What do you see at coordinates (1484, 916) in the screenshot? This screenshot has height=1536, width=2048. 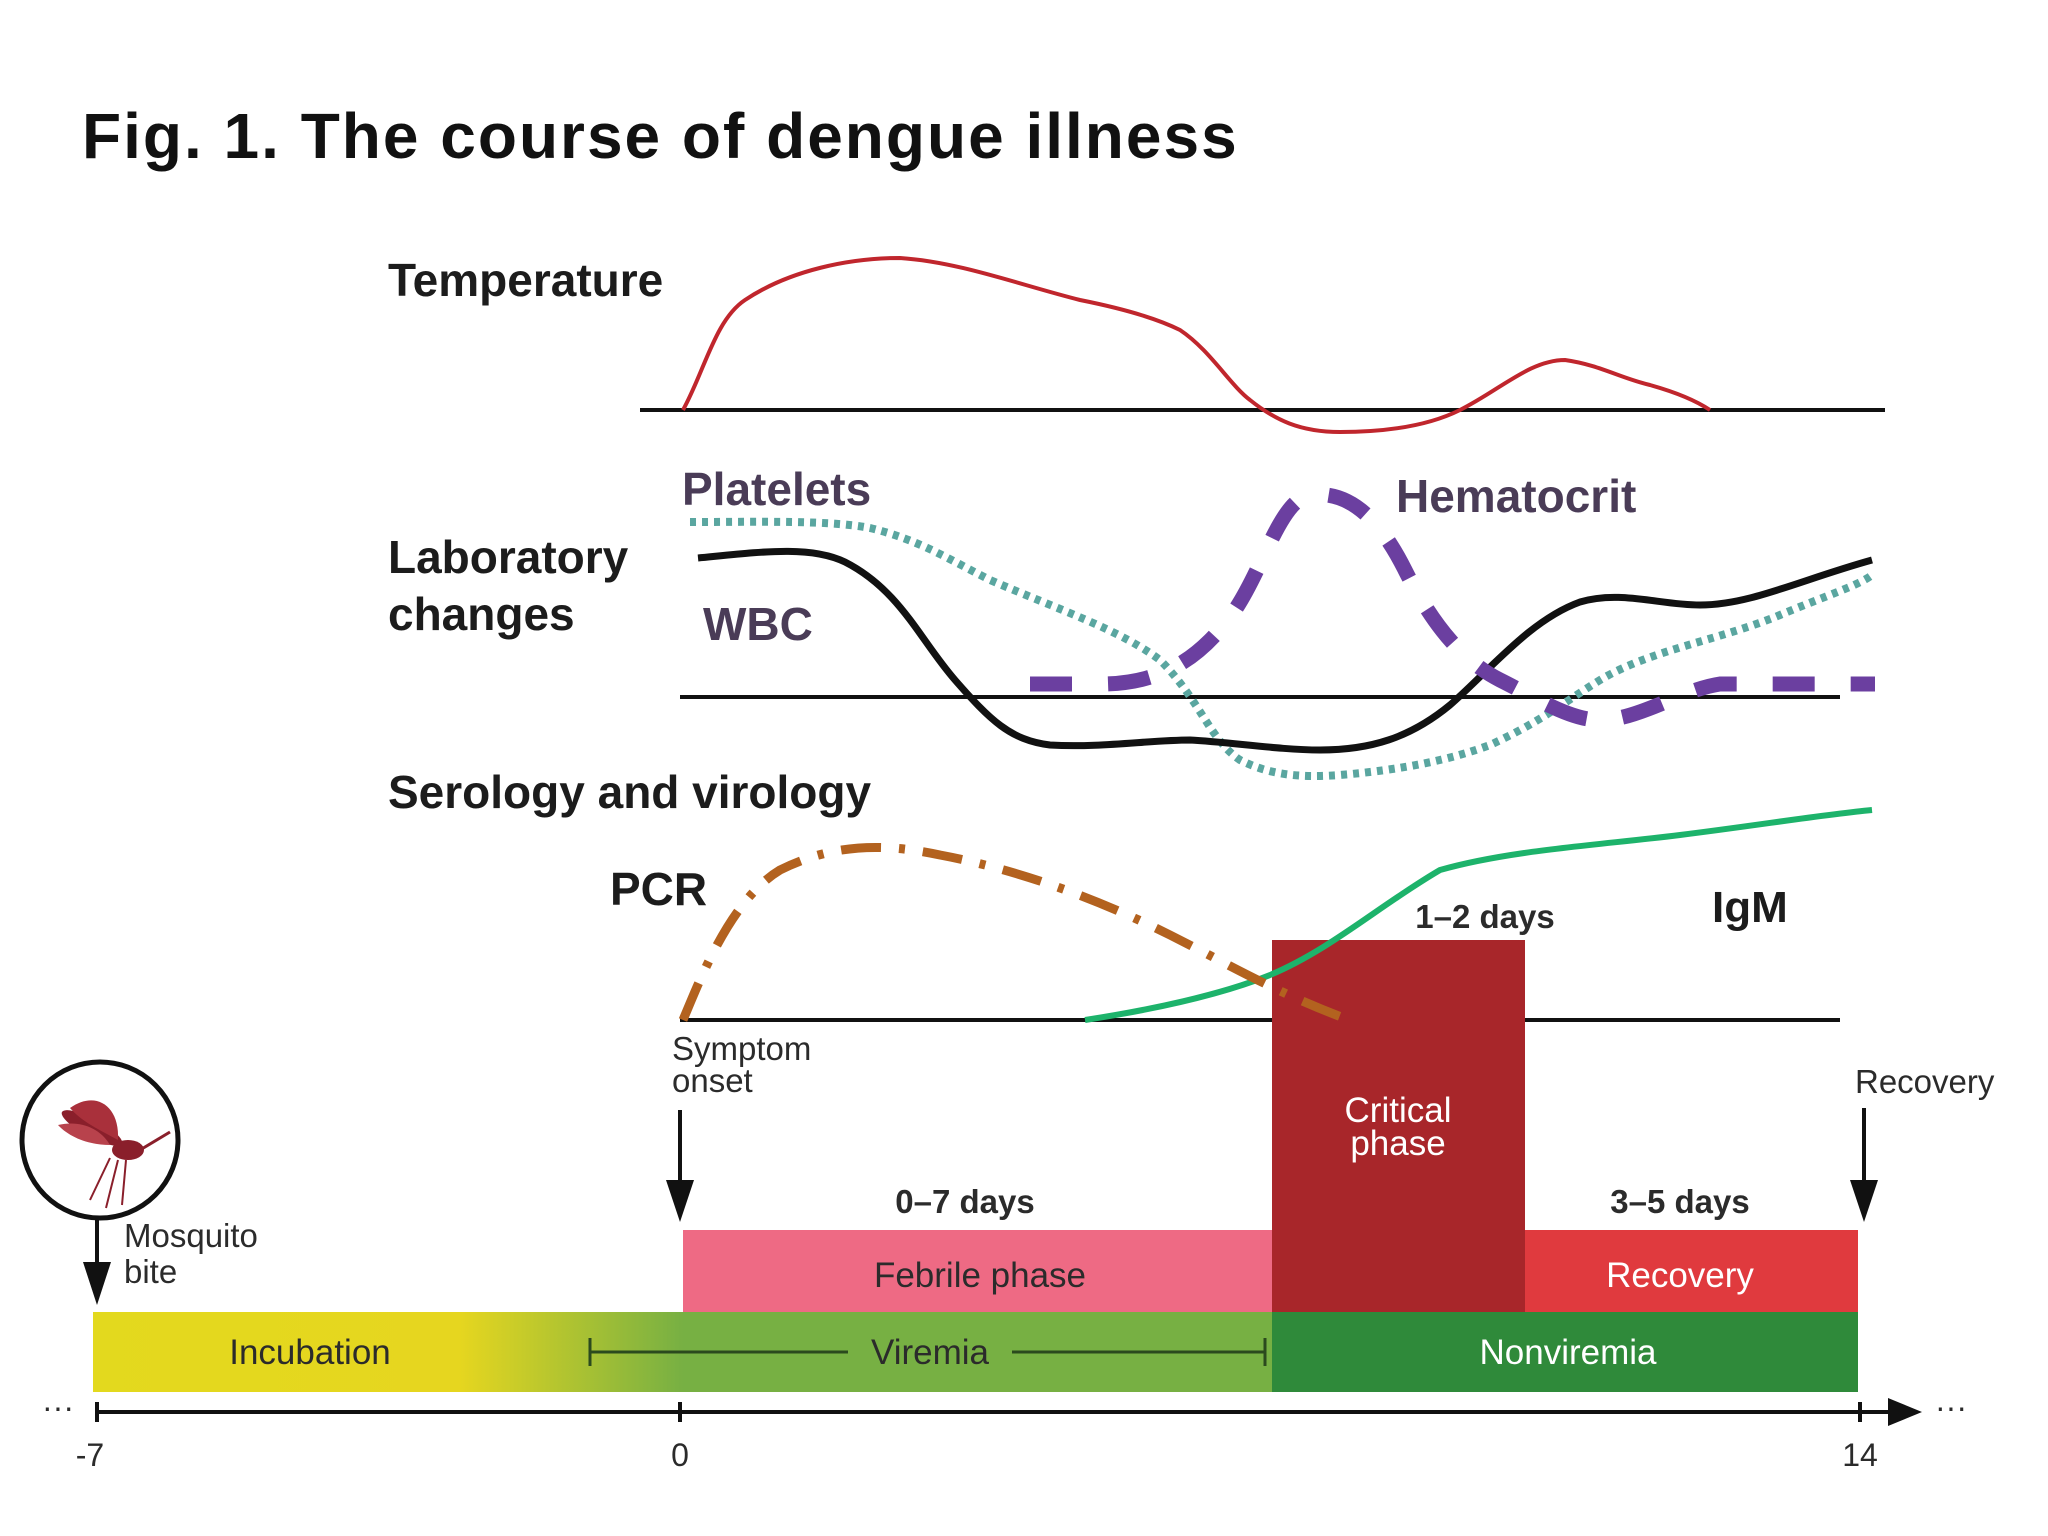 I see `critical-duration: 1–2 days` at bounding box center [1484, 916].